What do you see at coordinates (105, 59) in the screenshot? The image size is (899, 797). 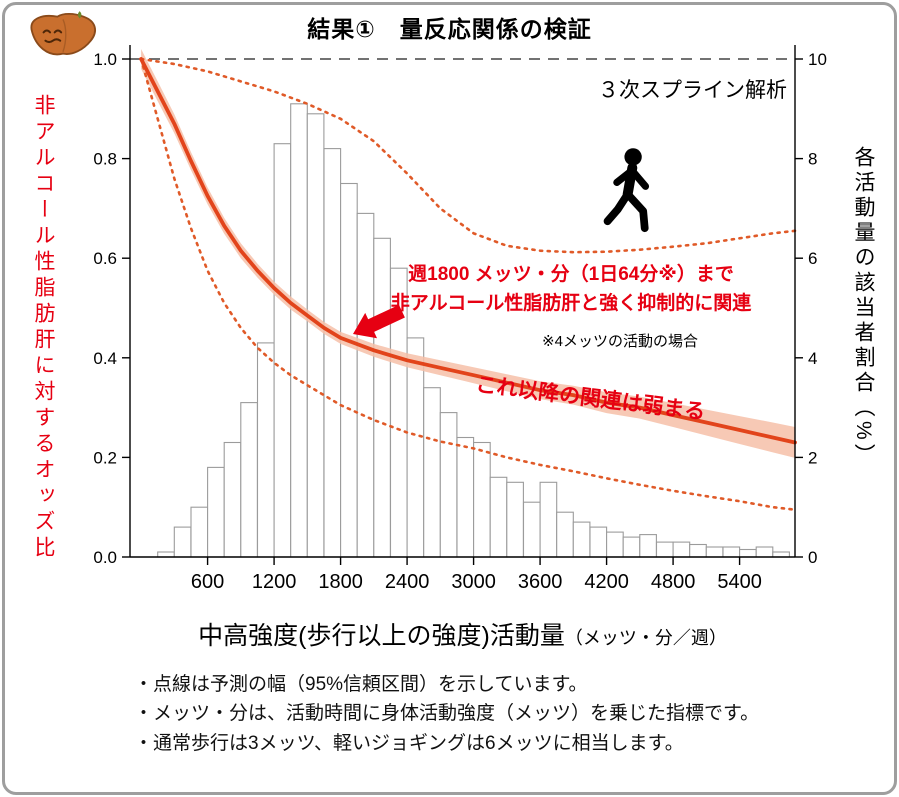 I see `svg-text: 1.0` at bounding box center [105, 59].